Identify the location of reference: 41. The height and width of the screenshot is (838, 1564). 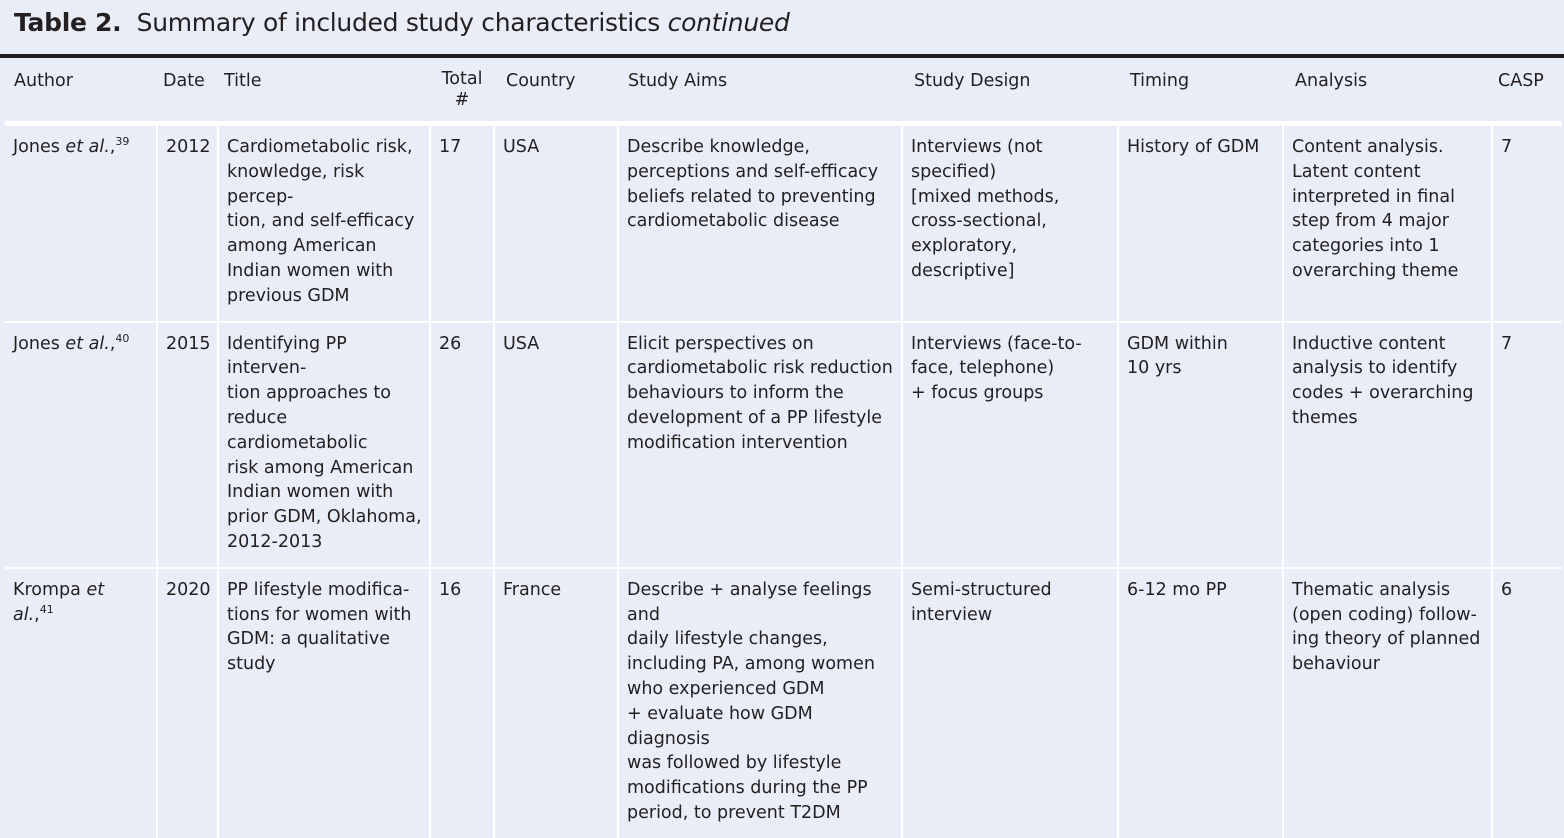
(46, 609).